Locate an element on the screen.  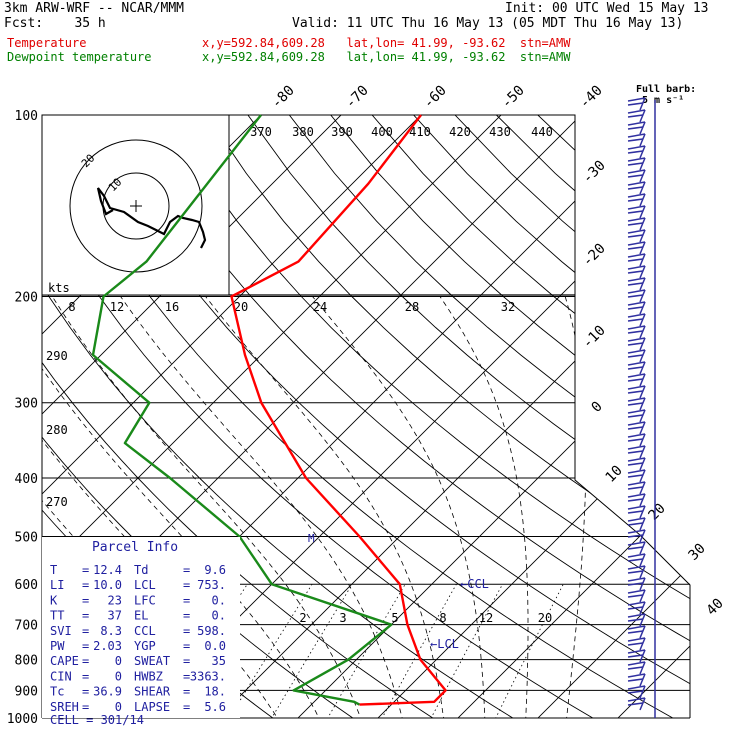
pressure-label: 400 is located at coordinates (26, 479).